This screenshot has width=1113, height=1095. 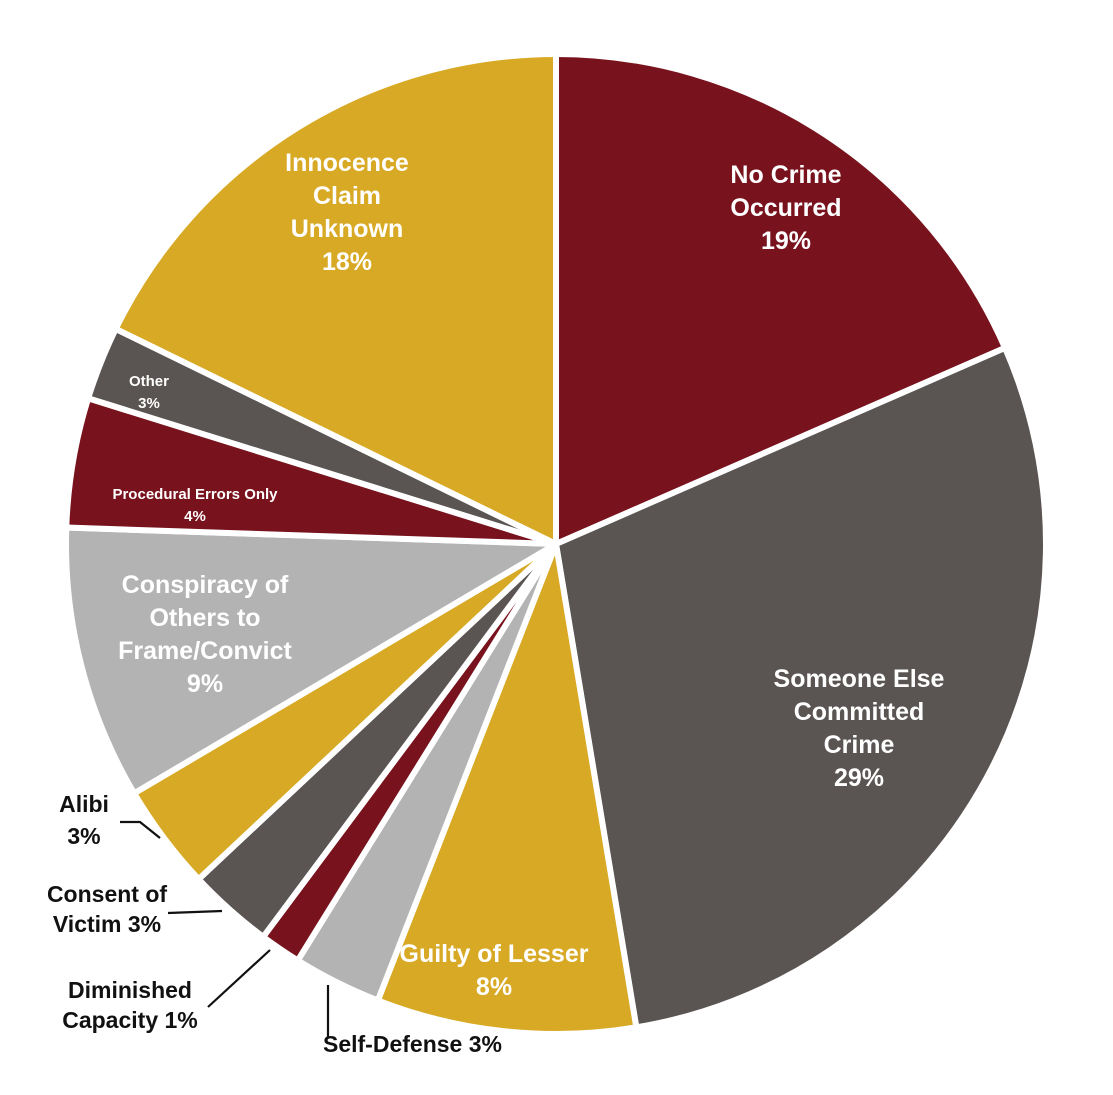 What do you see at coordinates (140, 829) in the screenshot?
I see `leader-line-alibi` at bounding box center [140, 829].